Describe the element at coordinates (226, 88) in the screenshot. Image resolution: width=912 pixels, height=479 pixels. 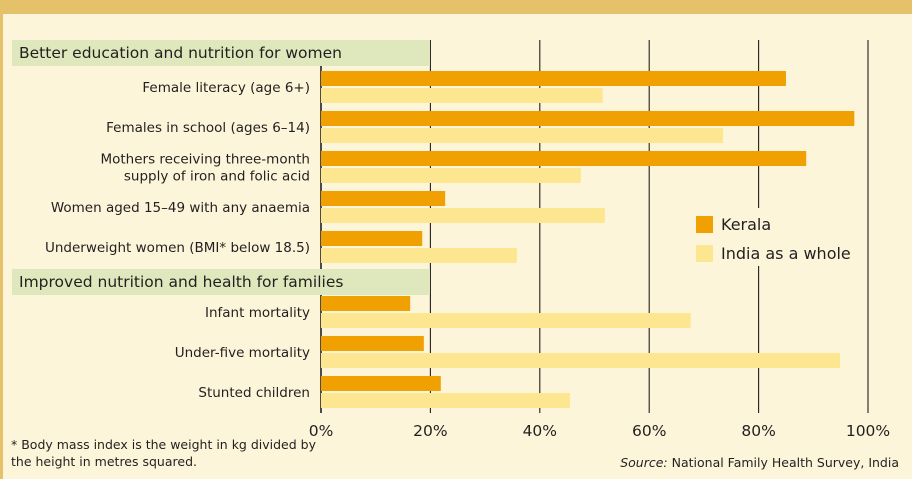
I see `category-label: Female literacy (age 6+)` at that location.